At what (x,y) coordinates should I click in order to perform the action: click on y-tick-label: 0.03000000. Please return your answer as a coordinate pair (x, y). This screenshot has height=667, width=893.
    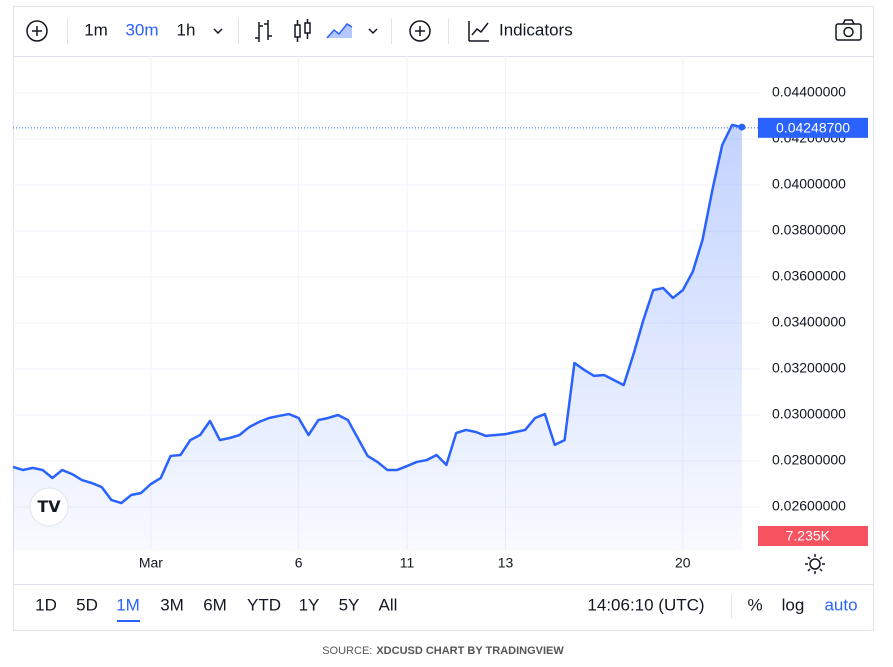
    Looking at the image, I should click on (809, 414).